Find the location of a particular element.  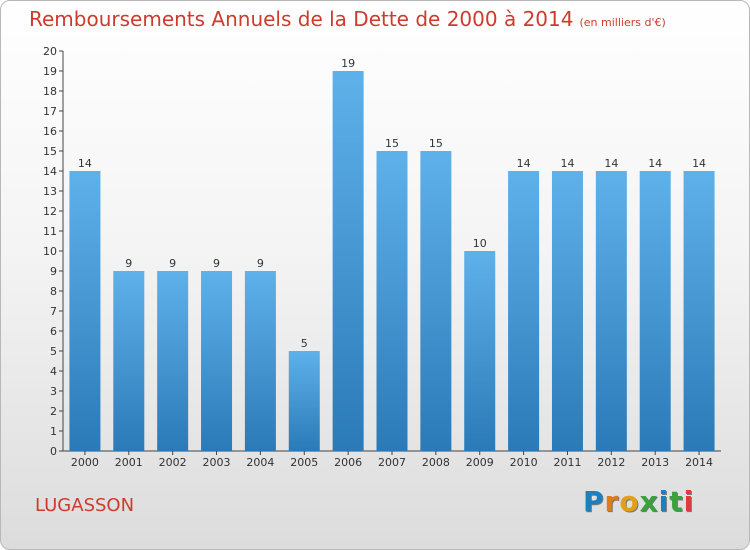

x-tick-label: 2007 is located at coordinates (392, 462).